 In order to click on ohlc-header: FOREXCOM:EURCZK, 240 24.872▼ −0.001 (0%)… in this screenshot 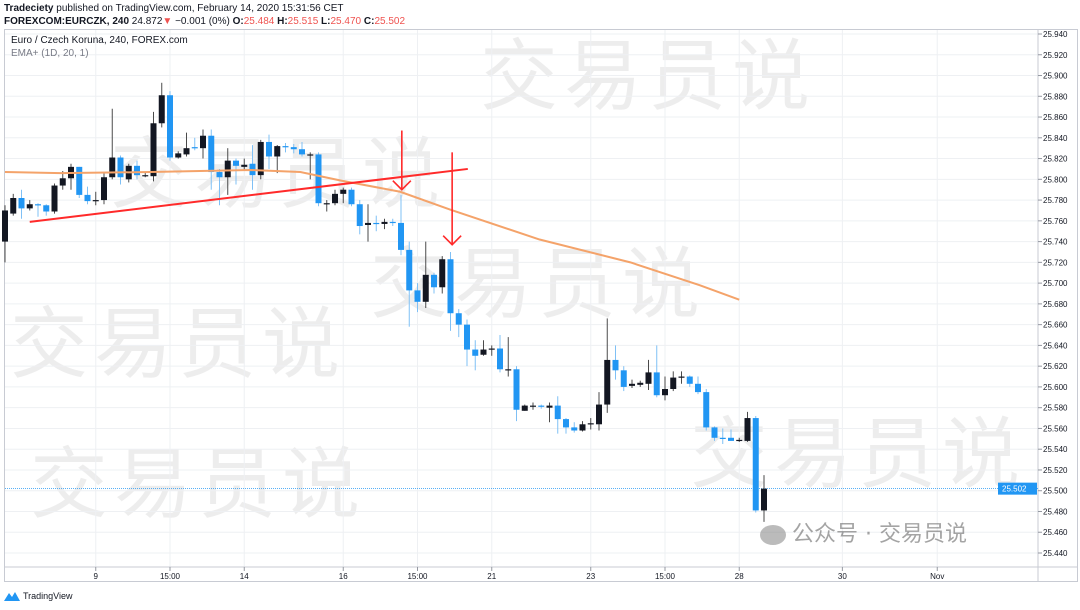, I will do `click(204, 21)`.